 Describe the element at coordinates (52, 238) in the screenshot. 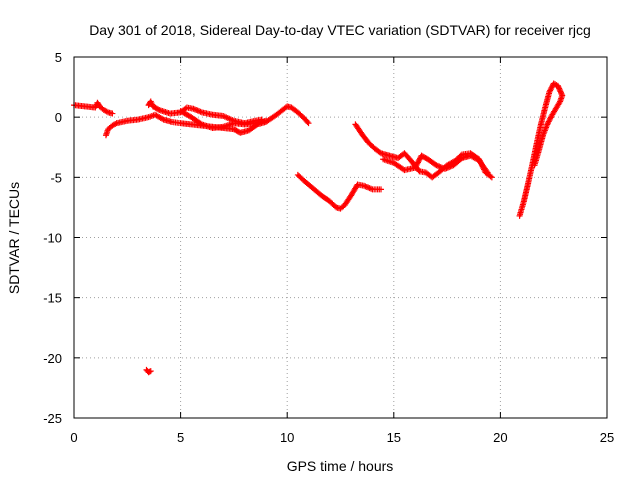

I see `y-tick-label: -10` at that location.